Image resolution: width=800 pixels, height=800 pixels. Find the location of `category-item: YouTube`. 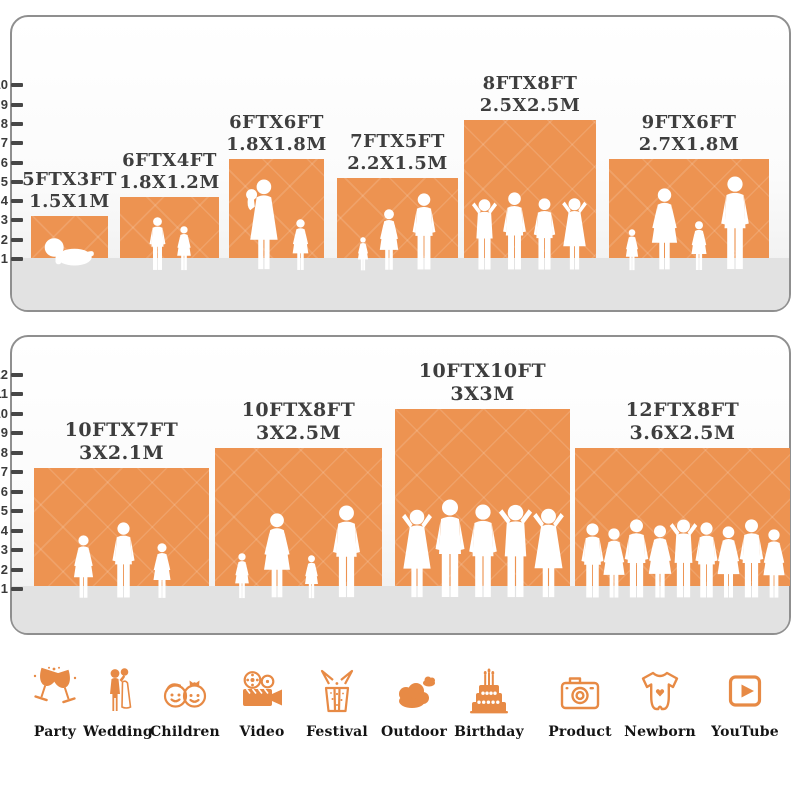

category-item: YouTube is located at coordinates (745, 702).